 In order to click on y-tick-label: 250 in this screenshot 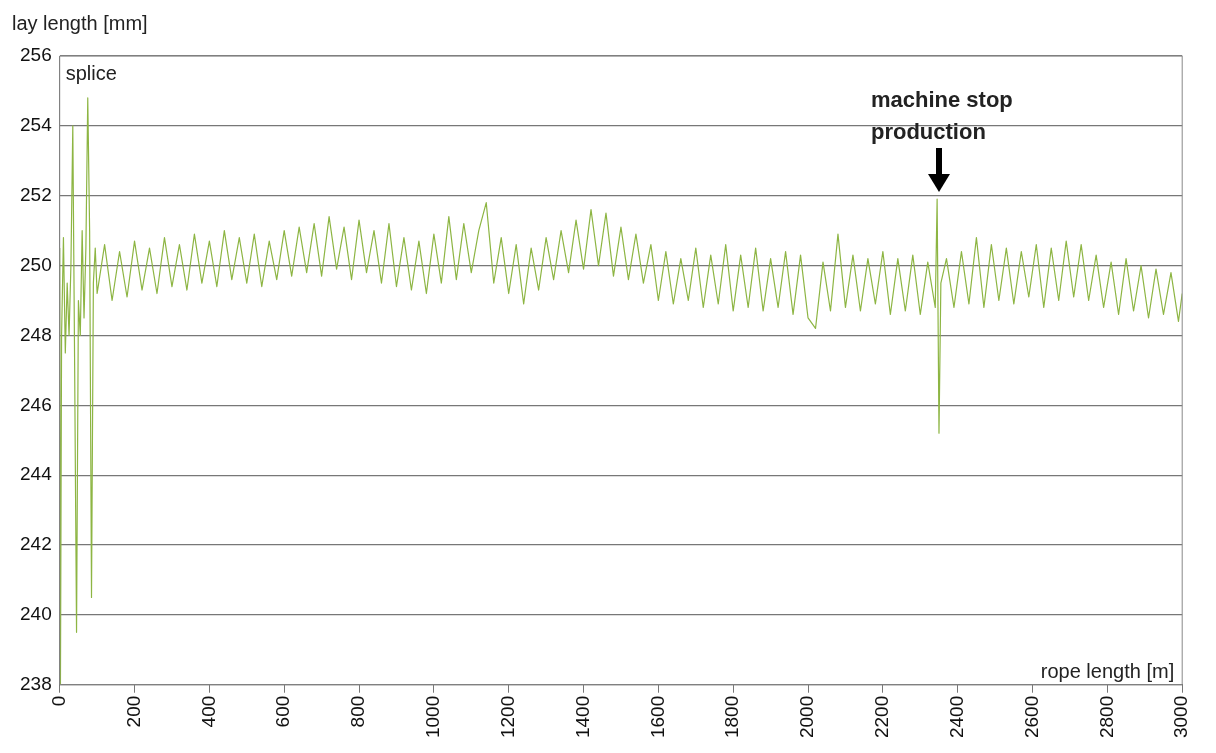, I will do `click(36, 264)`.